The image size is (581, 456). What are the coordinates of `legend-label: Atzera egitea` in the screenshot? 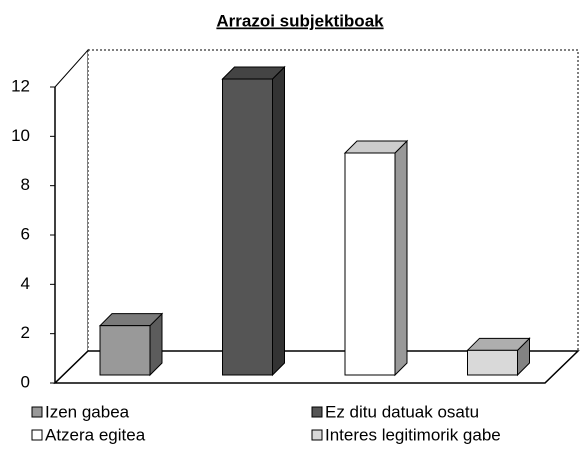 It's located at (95, 434).